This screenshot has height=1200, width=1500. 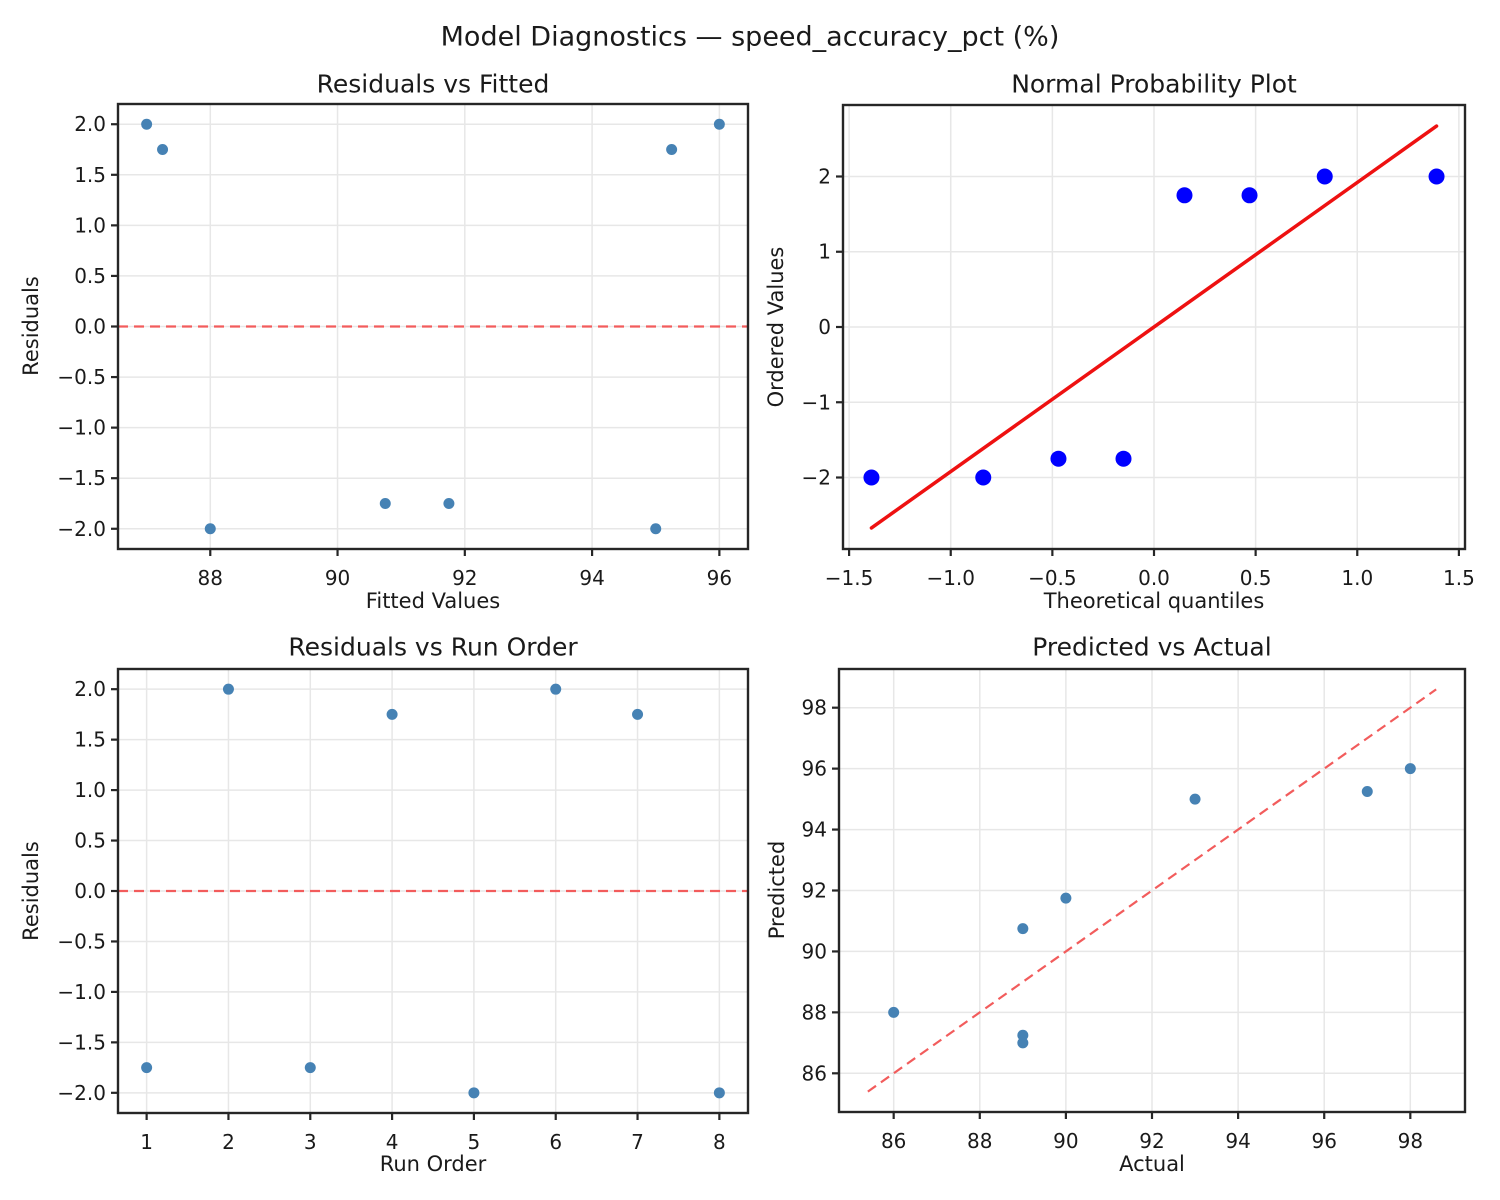 I want to click on y-tick-label: 96, so click(x=814, y=769).